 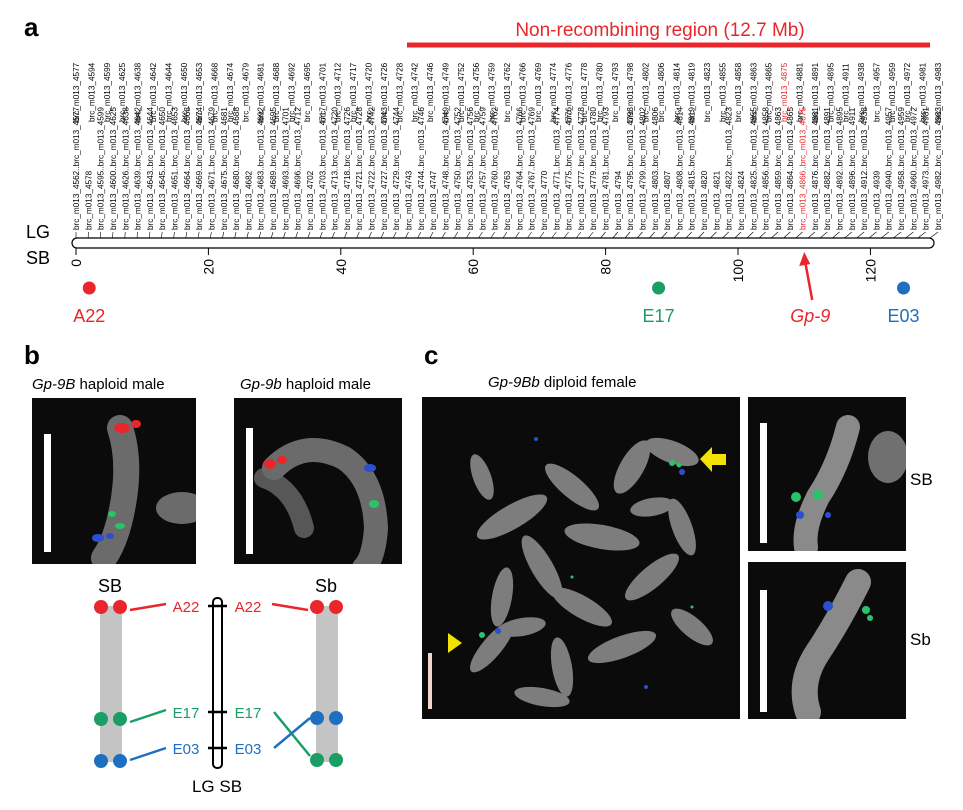 I want to click on marker-label: brc_m013_4778, so click(x=584, y=92).